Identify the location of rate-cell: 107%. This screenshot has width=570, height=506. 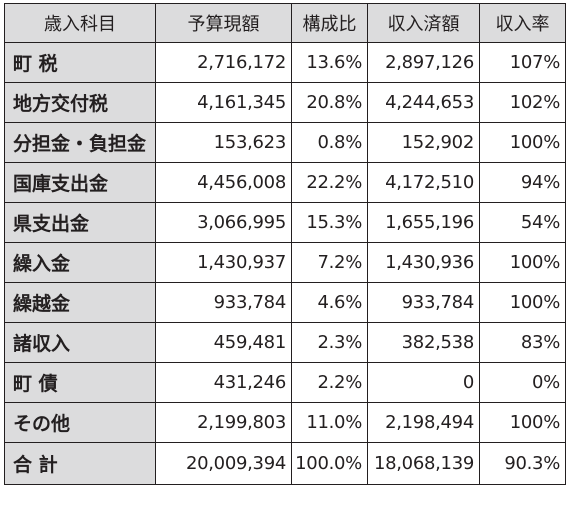
(522, 62).